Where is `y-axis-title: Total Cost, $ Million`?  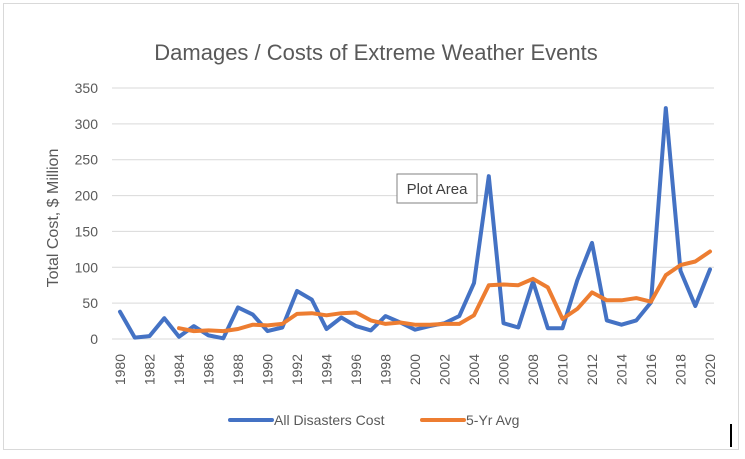 y-axis-title: Total Cost, $ Million is located at coordinates (53, 218).